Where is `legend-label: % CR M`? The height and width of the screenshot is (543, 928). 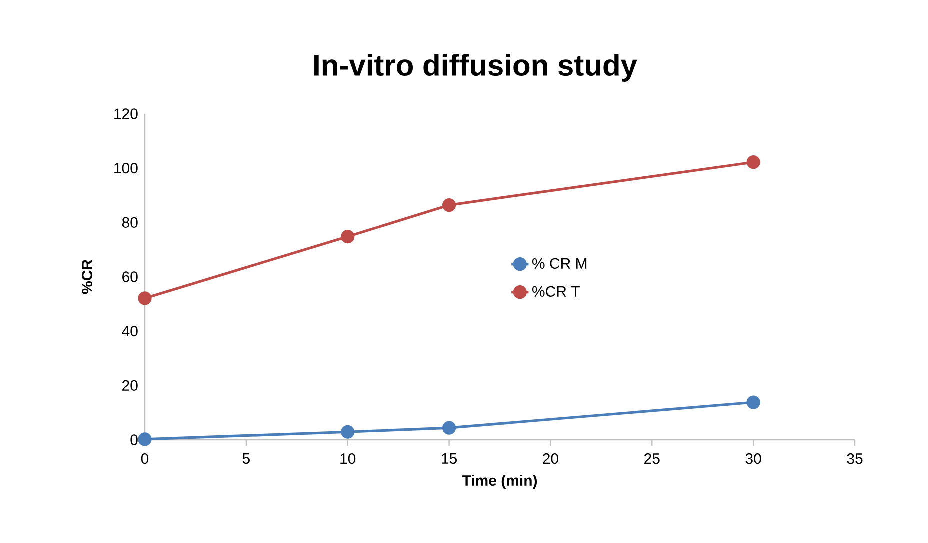
legend-label: % CR M is located at coordinates (559, 263).